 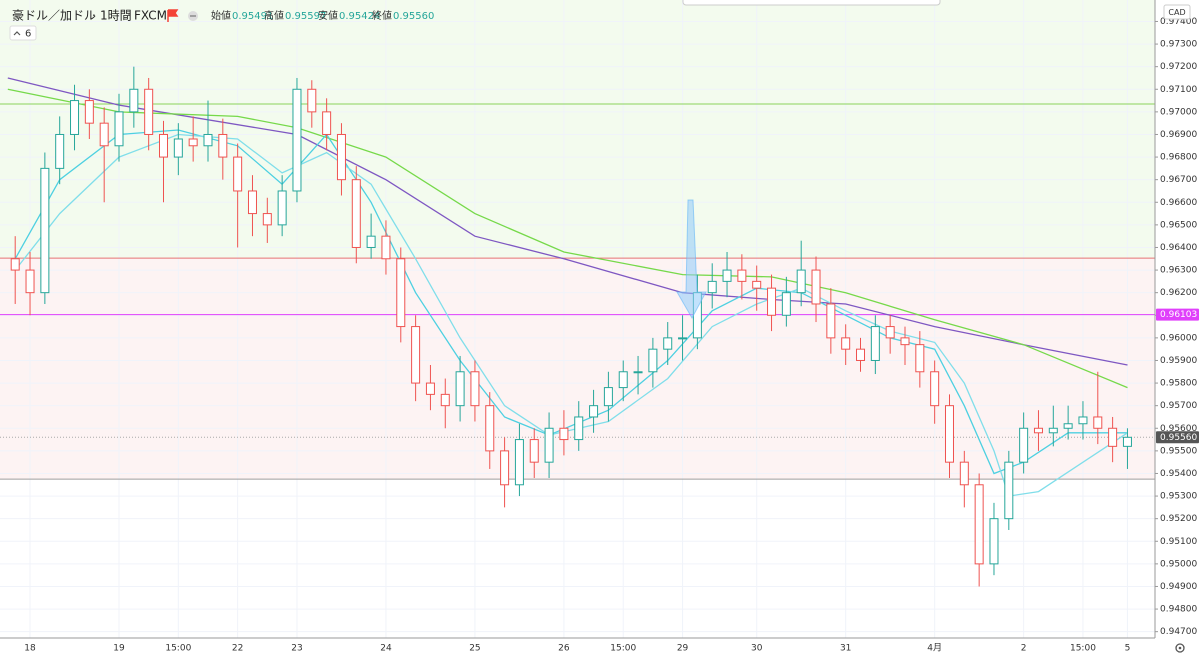 I want to click on y-tick-label: 0.97400, so click(x=1178, y=22).